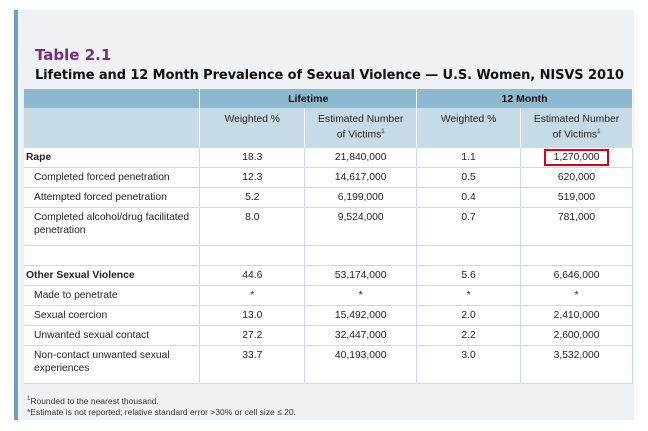 The height and width of the screenshot is (431, 648). Describe the element at coordinates (112, 177) in the screenshot. I see `row-label: Completed forced penetration` at that location.